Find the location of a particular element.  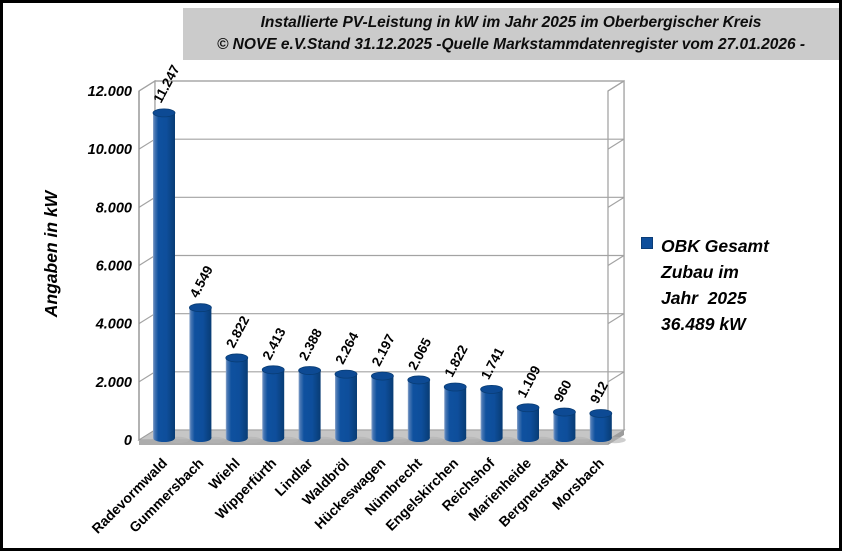

gridline is located at coordinates (381, 86).